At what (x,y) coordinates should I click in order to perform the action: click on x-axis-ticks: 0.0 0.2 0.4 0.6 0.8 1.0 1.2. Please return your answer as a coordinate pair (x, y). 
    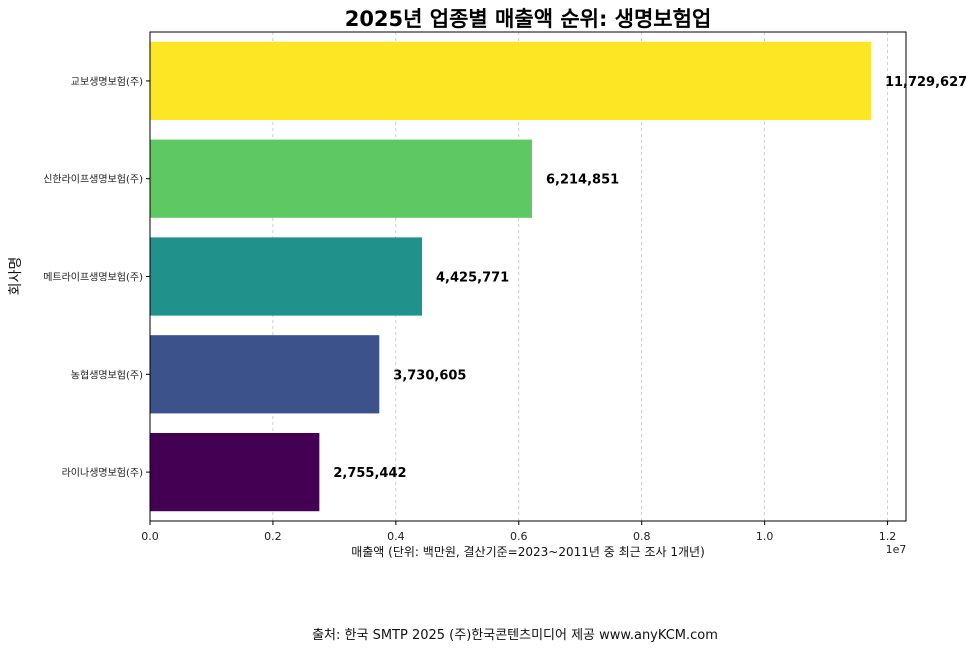
    Looking at the image, I should click on (518, 532).